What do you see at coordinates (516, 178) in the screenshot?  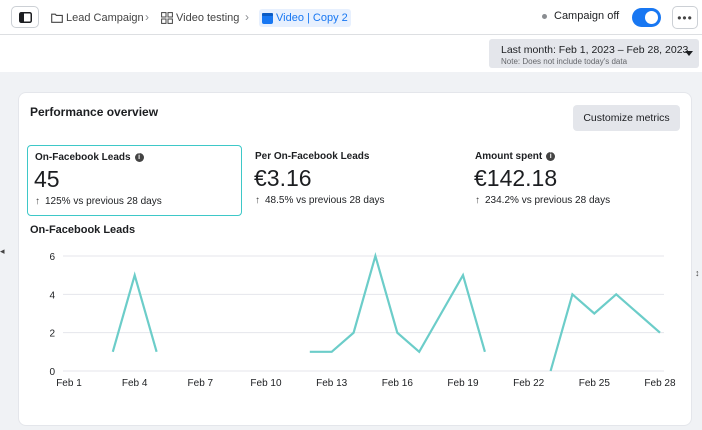 I see `metric-spent-value: €142.18` at bounding box center [516, 178].